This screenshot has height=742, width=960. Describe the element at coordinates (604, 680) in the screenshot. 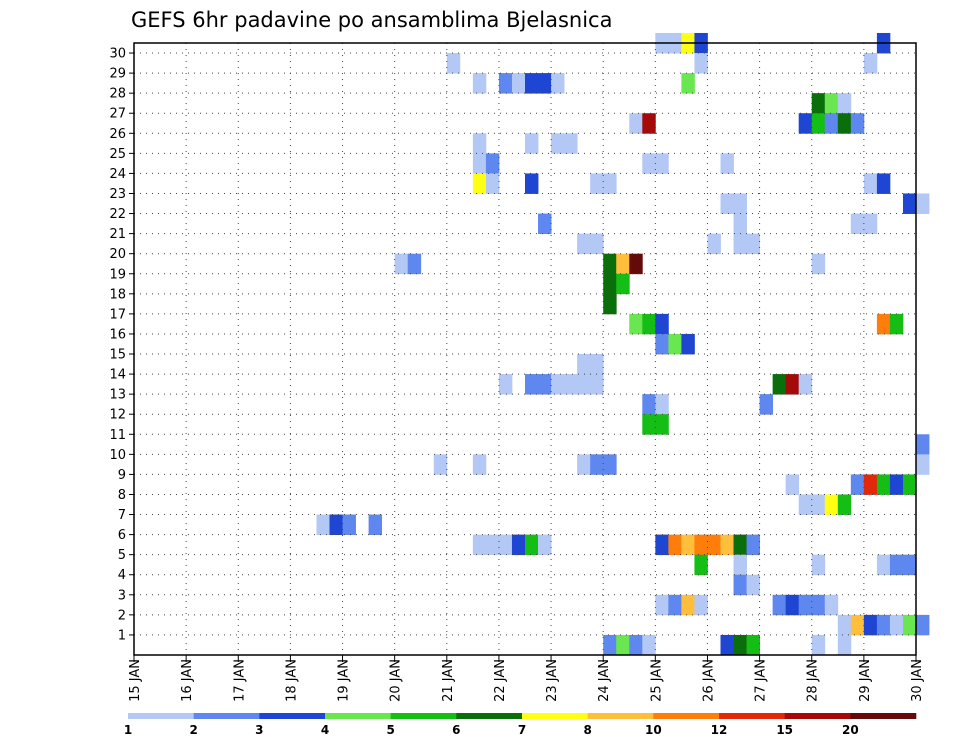

I see `x-tick-label: 24 JAN` at that location.